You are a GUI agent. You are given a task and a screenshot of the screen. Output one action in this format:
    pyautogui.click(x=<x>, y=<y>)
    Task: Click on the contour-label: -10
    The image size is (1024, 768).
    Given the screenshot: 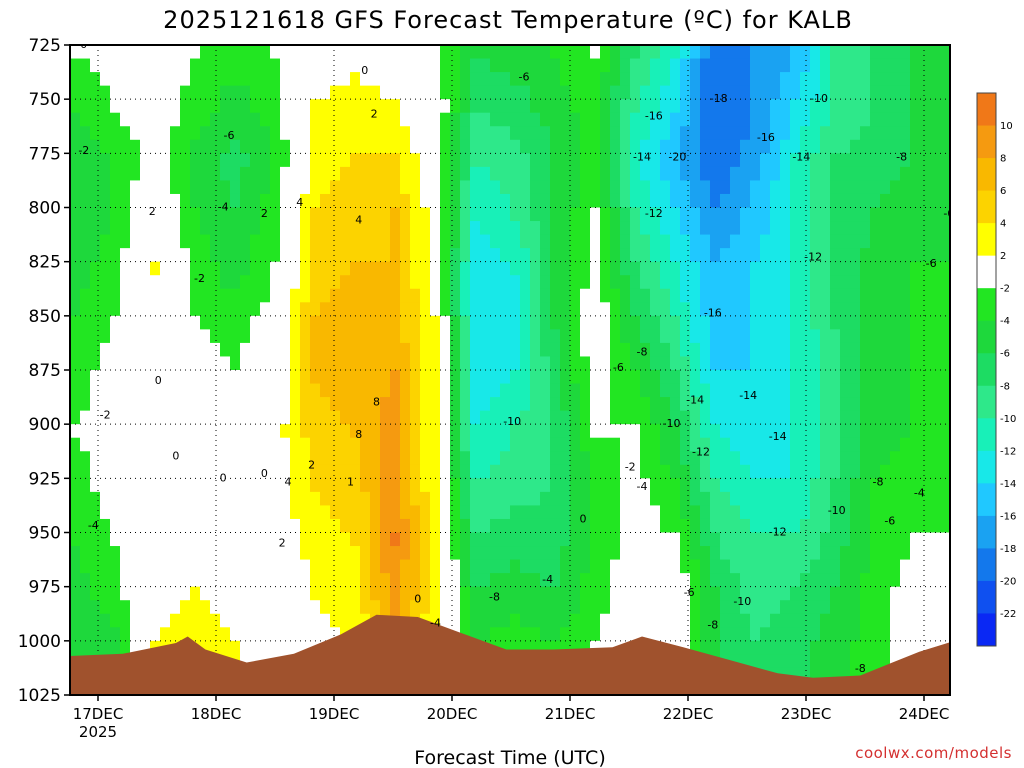 What is the action you would take?
    pyautogui.click(x=819, y=98)
    